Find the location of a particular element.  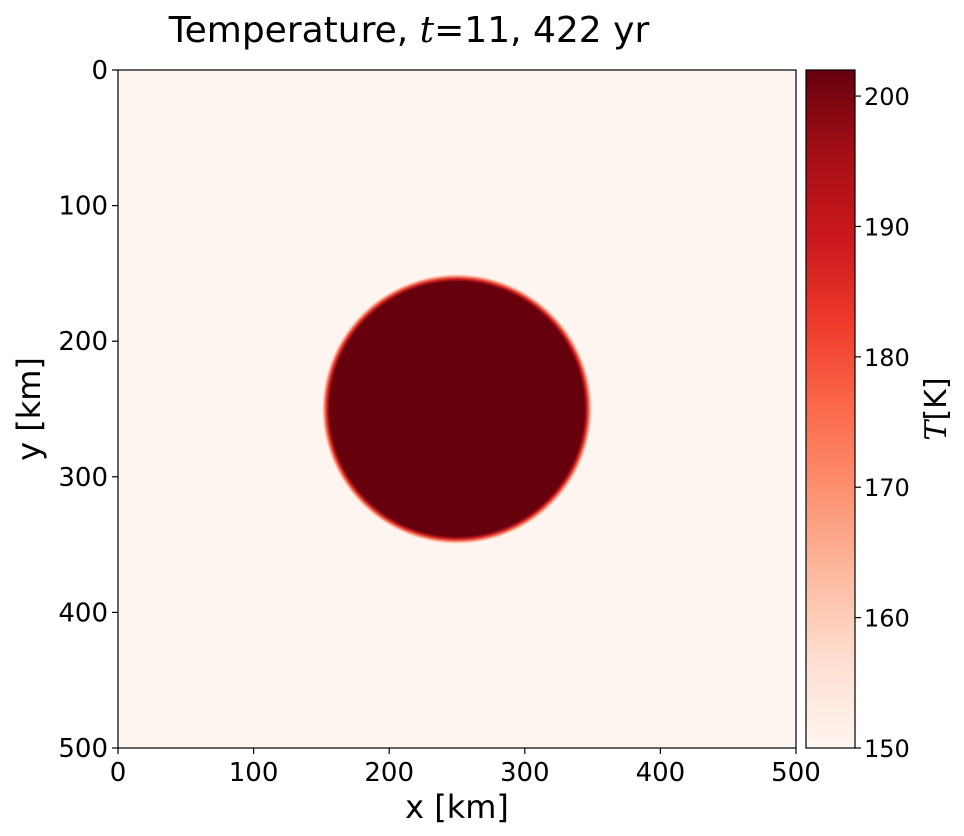

x-tick-label: 500 is located at coordinates (796, 773).